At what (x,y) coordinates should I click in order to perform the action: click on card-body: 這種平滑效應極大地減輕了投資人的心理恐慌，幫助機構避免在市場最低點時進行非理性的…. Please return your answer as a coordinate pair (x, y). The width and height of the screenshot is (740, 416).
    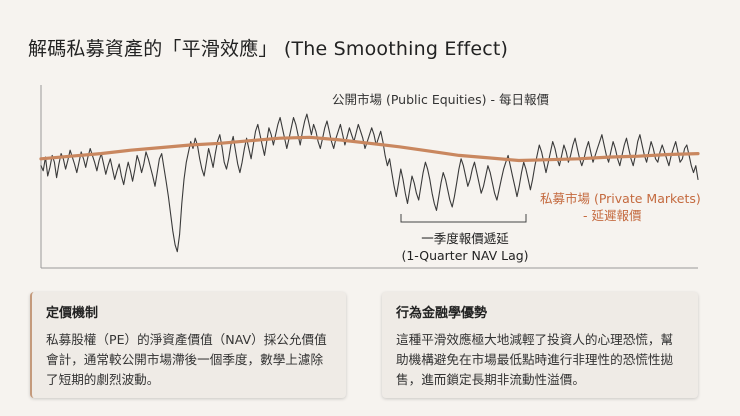
    Looking at the image, I should click on (535, 359).